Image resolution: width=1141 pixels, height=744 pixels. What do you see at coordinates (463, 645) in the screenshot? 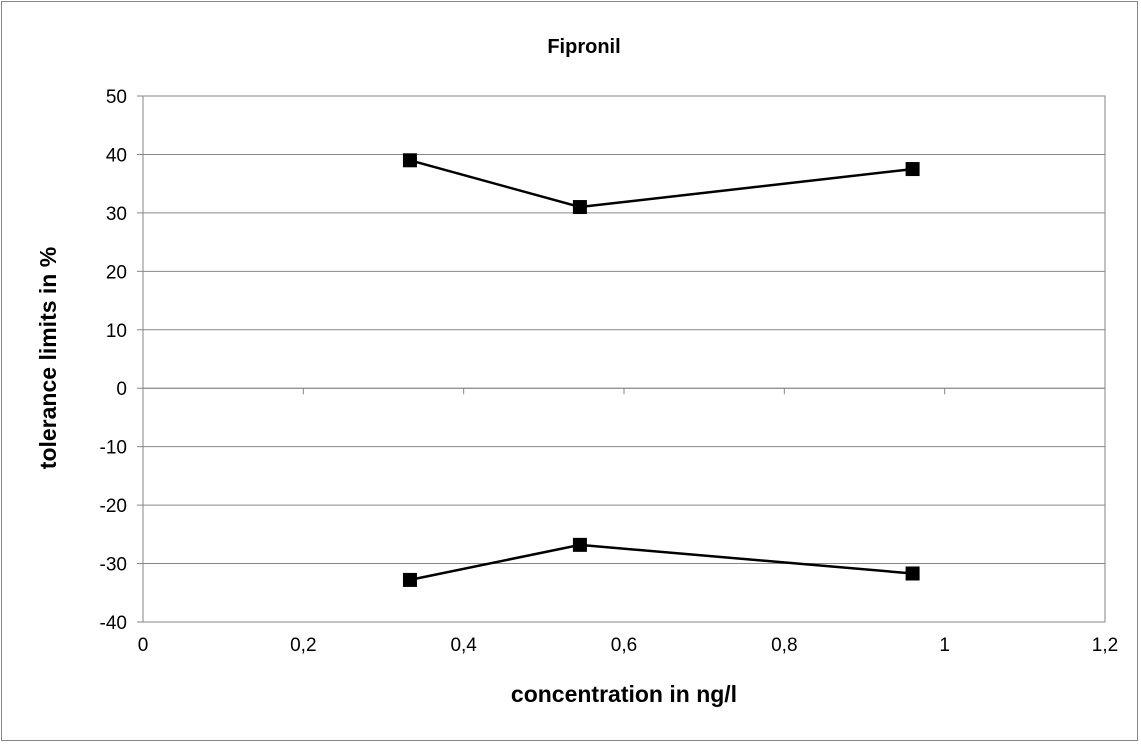
I see `x-tick-label: 0,4` at bounding box center [463, 645].